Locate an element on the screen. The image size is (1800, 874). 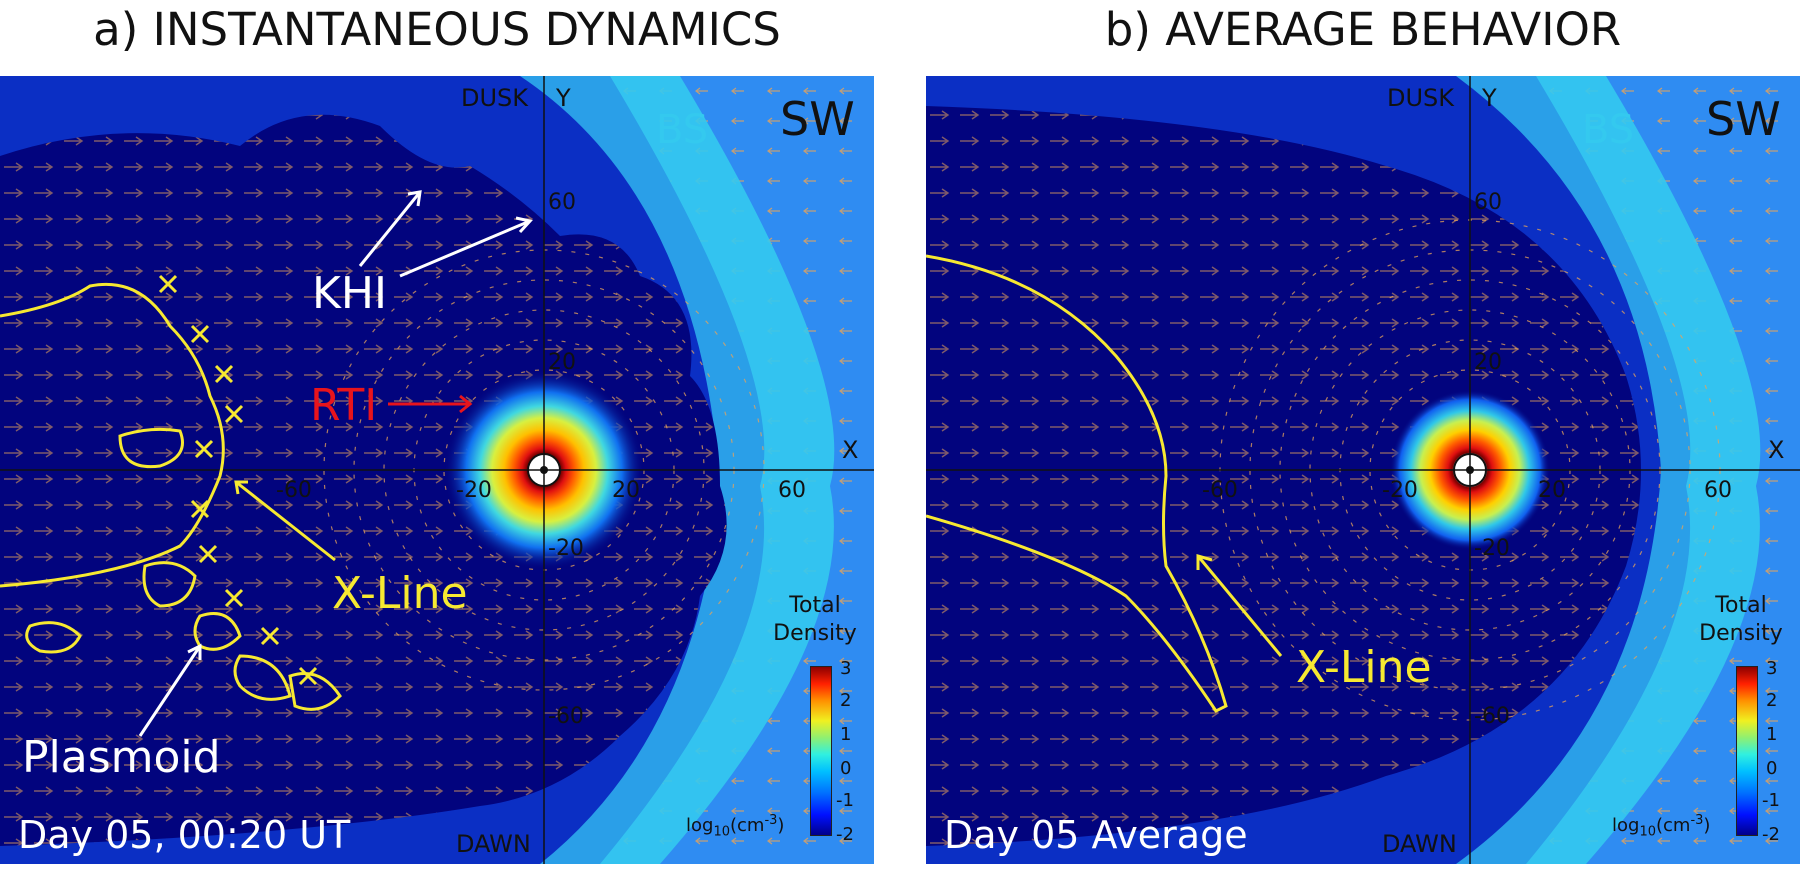
time-label: Day 05, 00:20 UT is located at coordinates (184, 835).